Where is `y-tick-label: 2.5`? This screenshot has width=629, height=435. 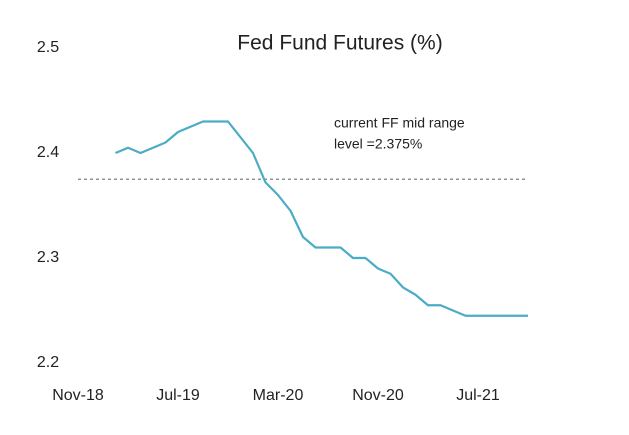 y-tick-label: 2.5 is located at coordinates (48, 47).